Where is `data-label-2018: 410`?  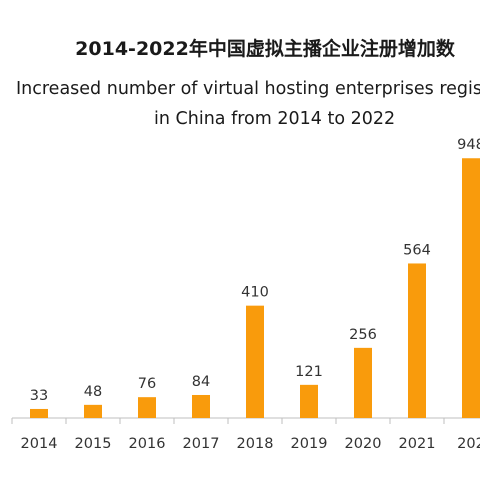
data-label-2018: 410 is located at coordinates (255, 293).